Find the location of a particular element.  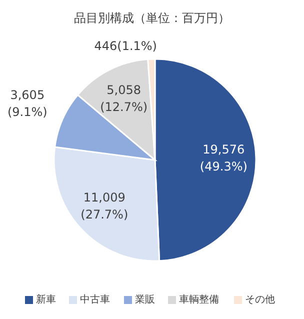

legend-label: 新車 is located at coordinates (46, 300).